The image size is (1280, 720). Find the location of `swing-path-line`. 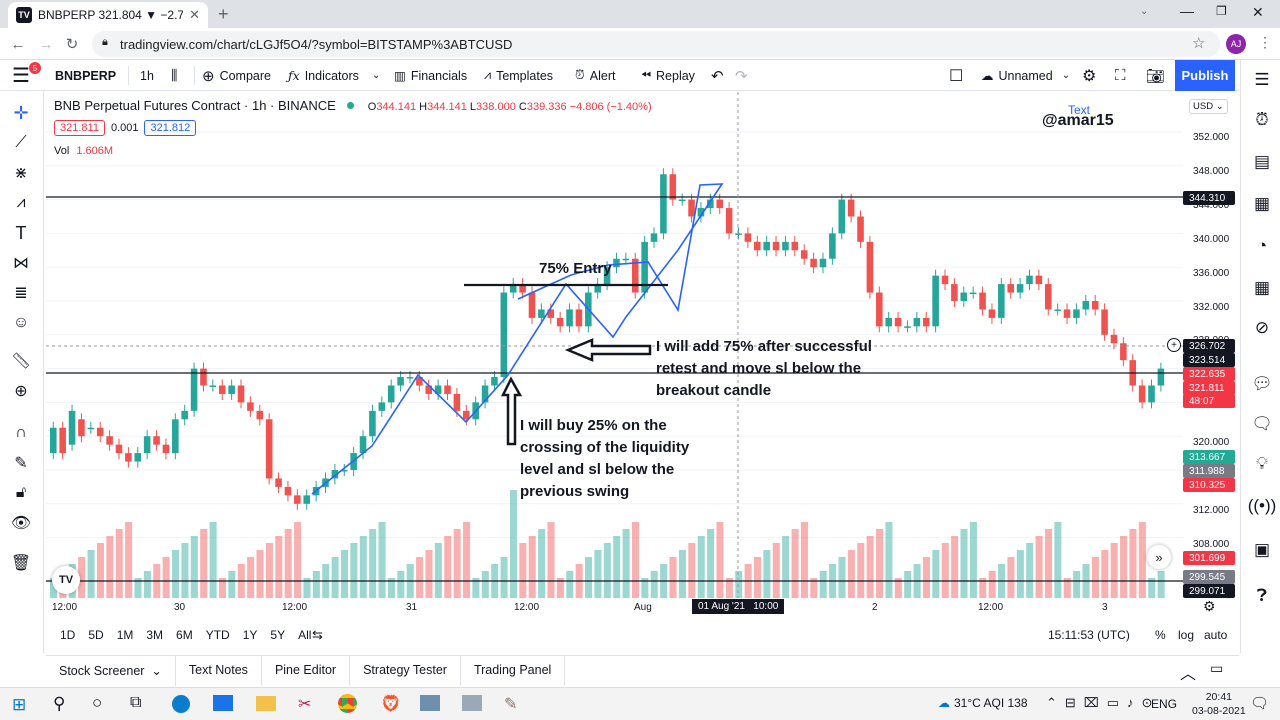

swing-path-line is located at coordinates (517, 339).